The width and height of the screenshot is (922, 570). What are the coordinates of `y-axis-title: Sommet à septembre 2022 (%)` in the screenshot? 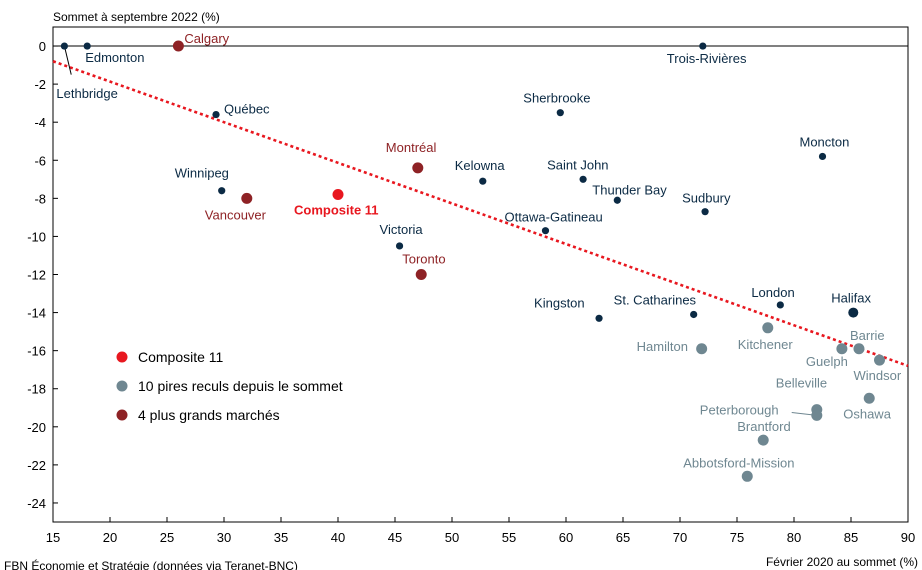 It's located at (136, 17).